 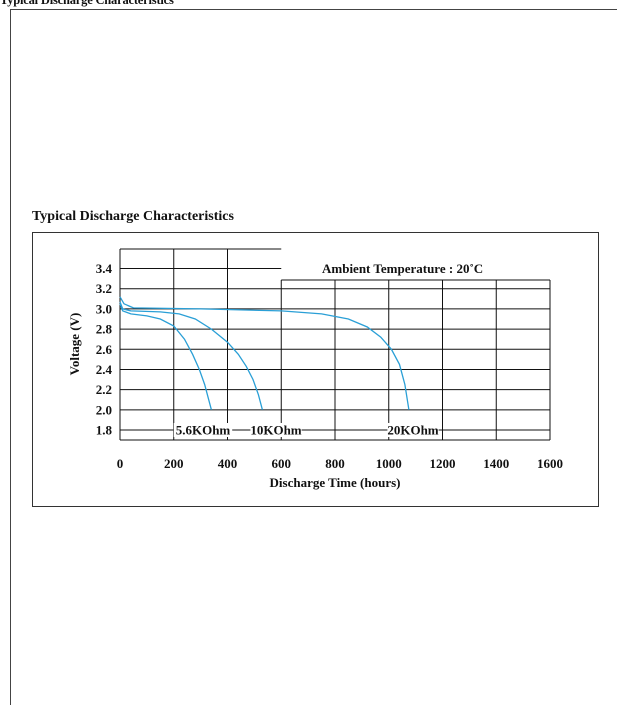 I want to click on y-tick-label: 1.8, so click(x=104, y=430).